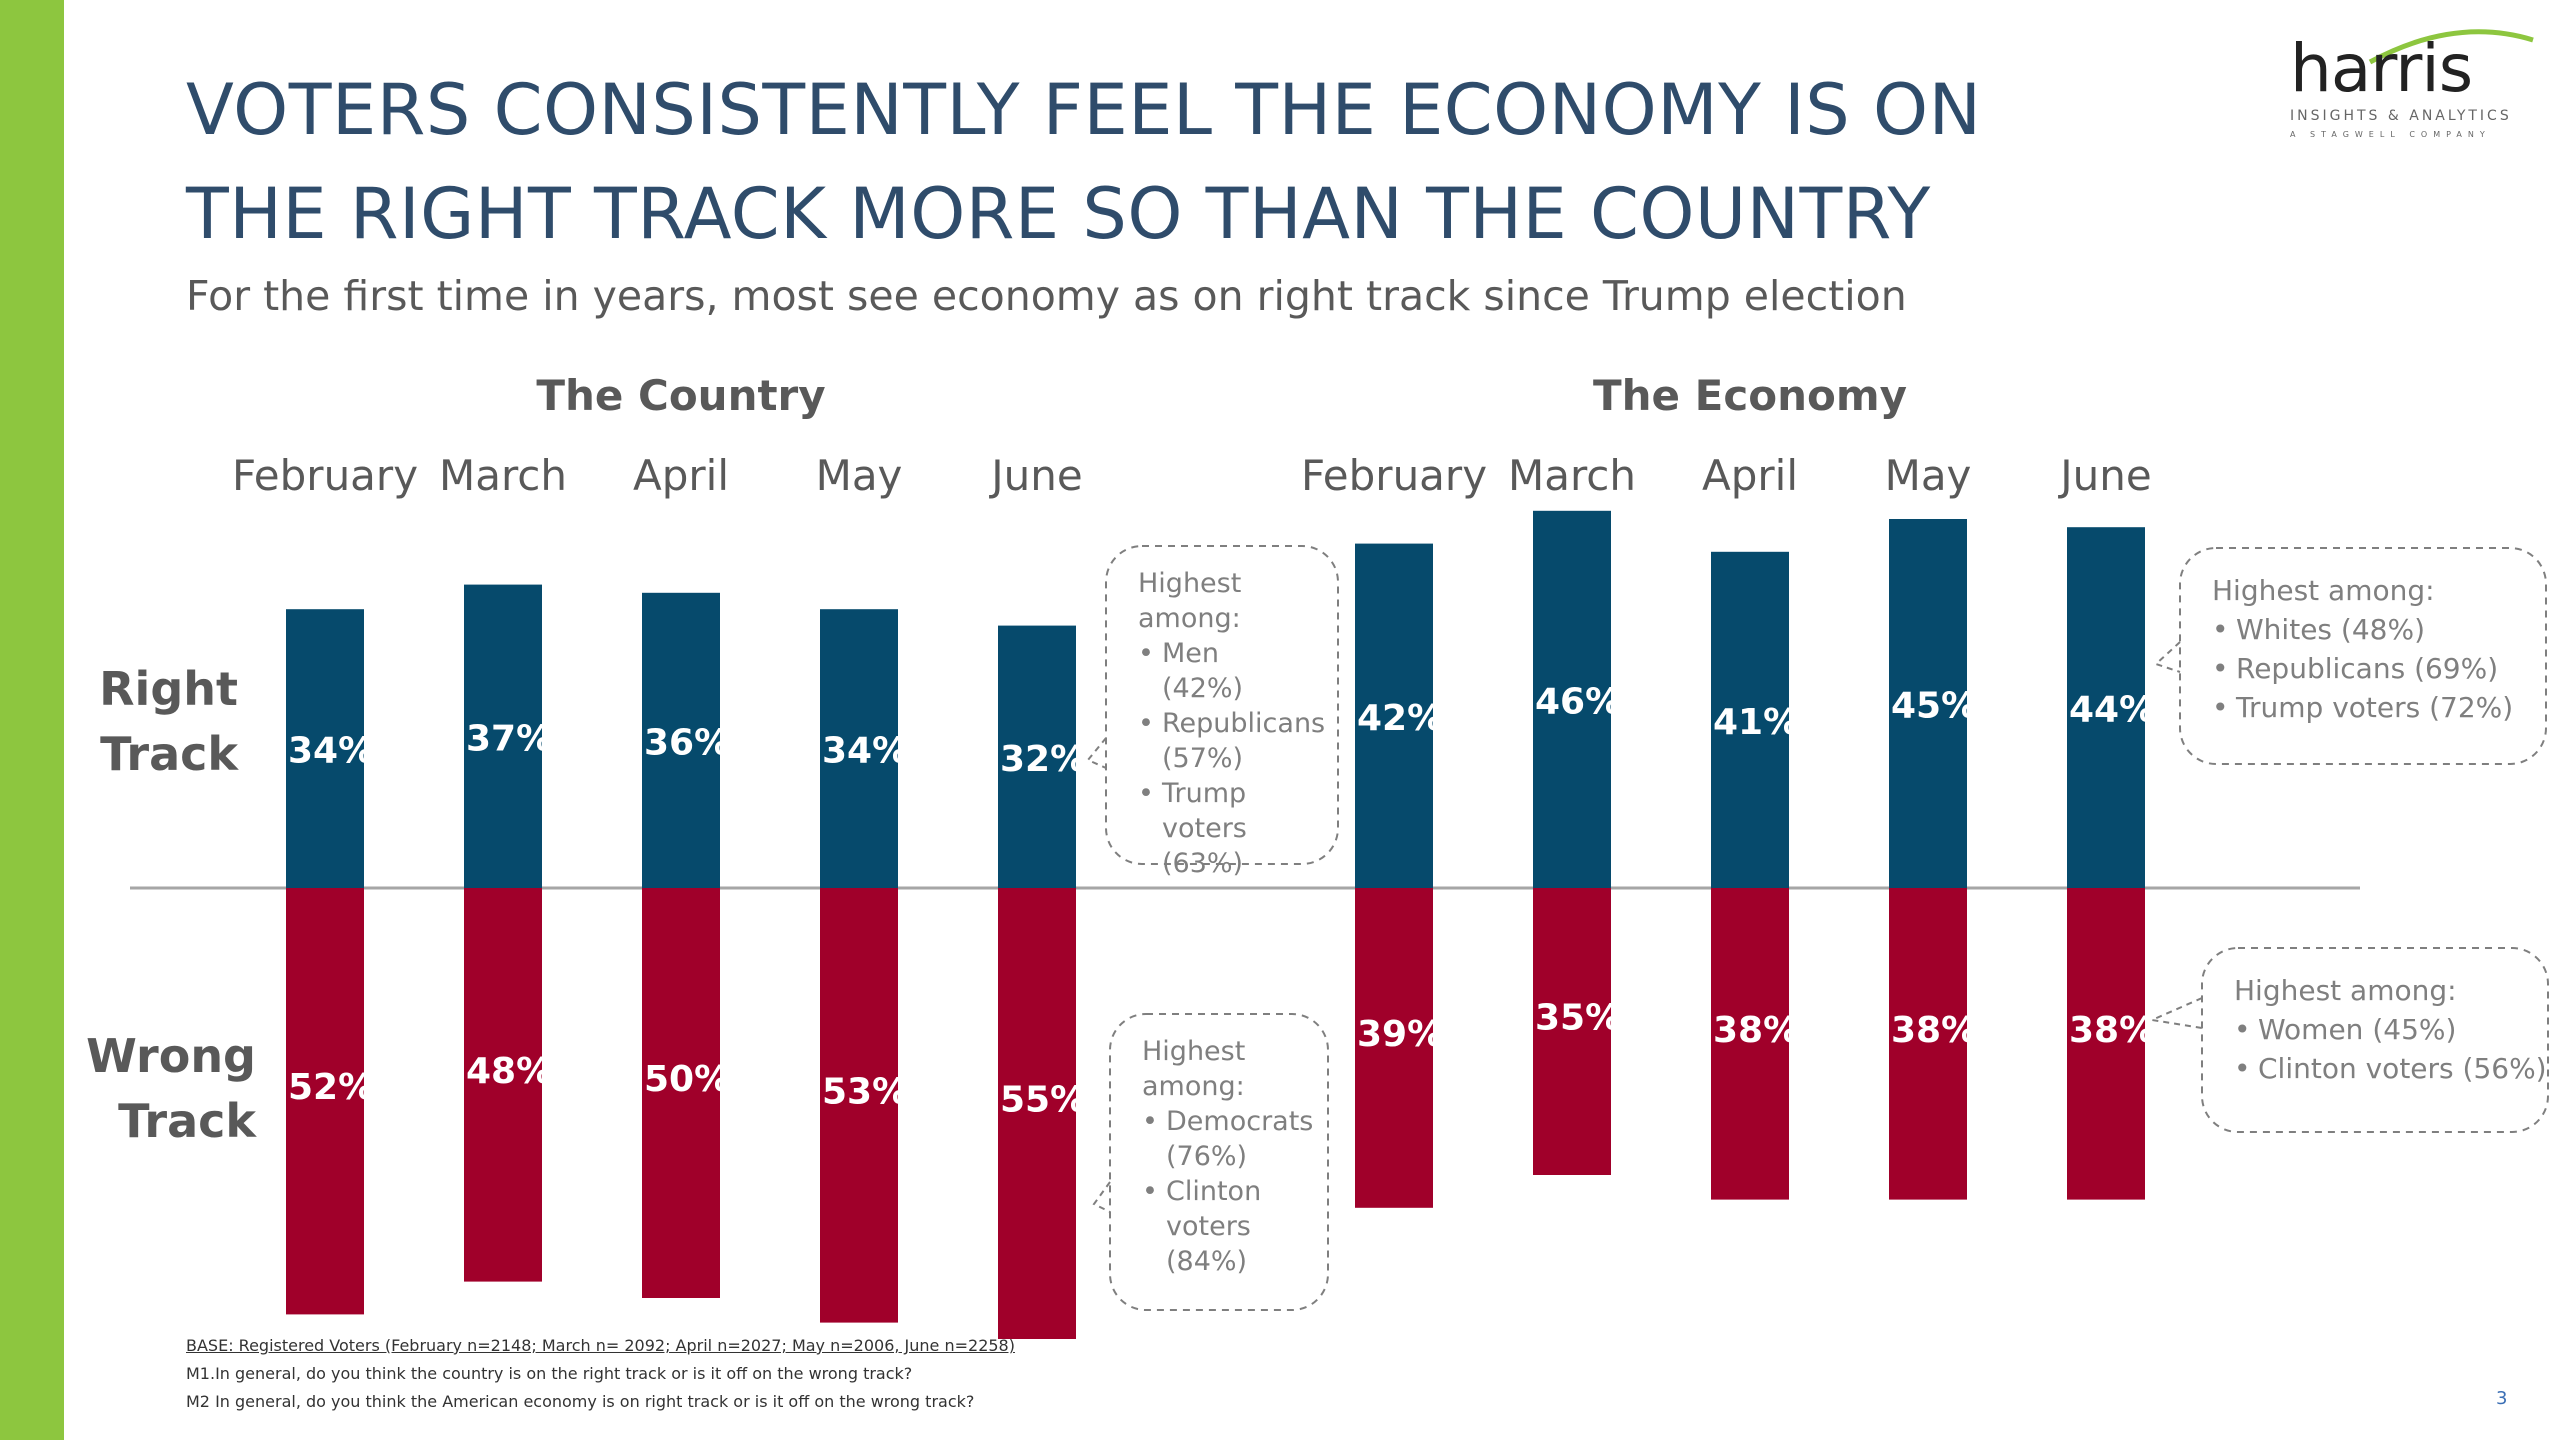  What do you see at coordinates (168, 689) in the screenshot?
I see `row-label-right: Right` at bounding box center [168, 689].